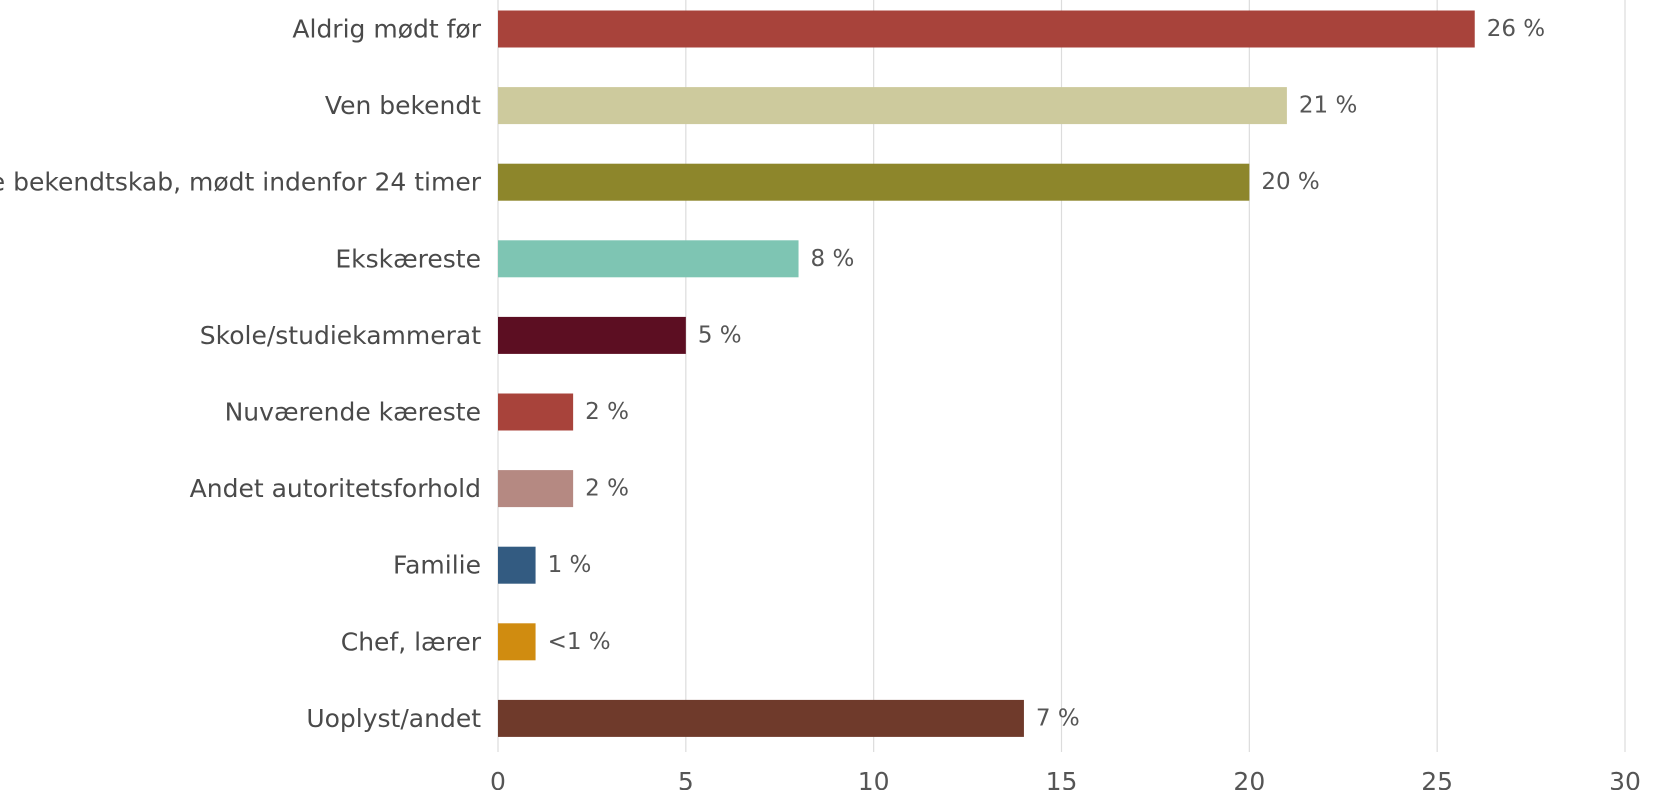 The height and width of the screenshot is (790, 1659). I want to click on category-label: Andet autoritetsforhold, so click(335, 488).